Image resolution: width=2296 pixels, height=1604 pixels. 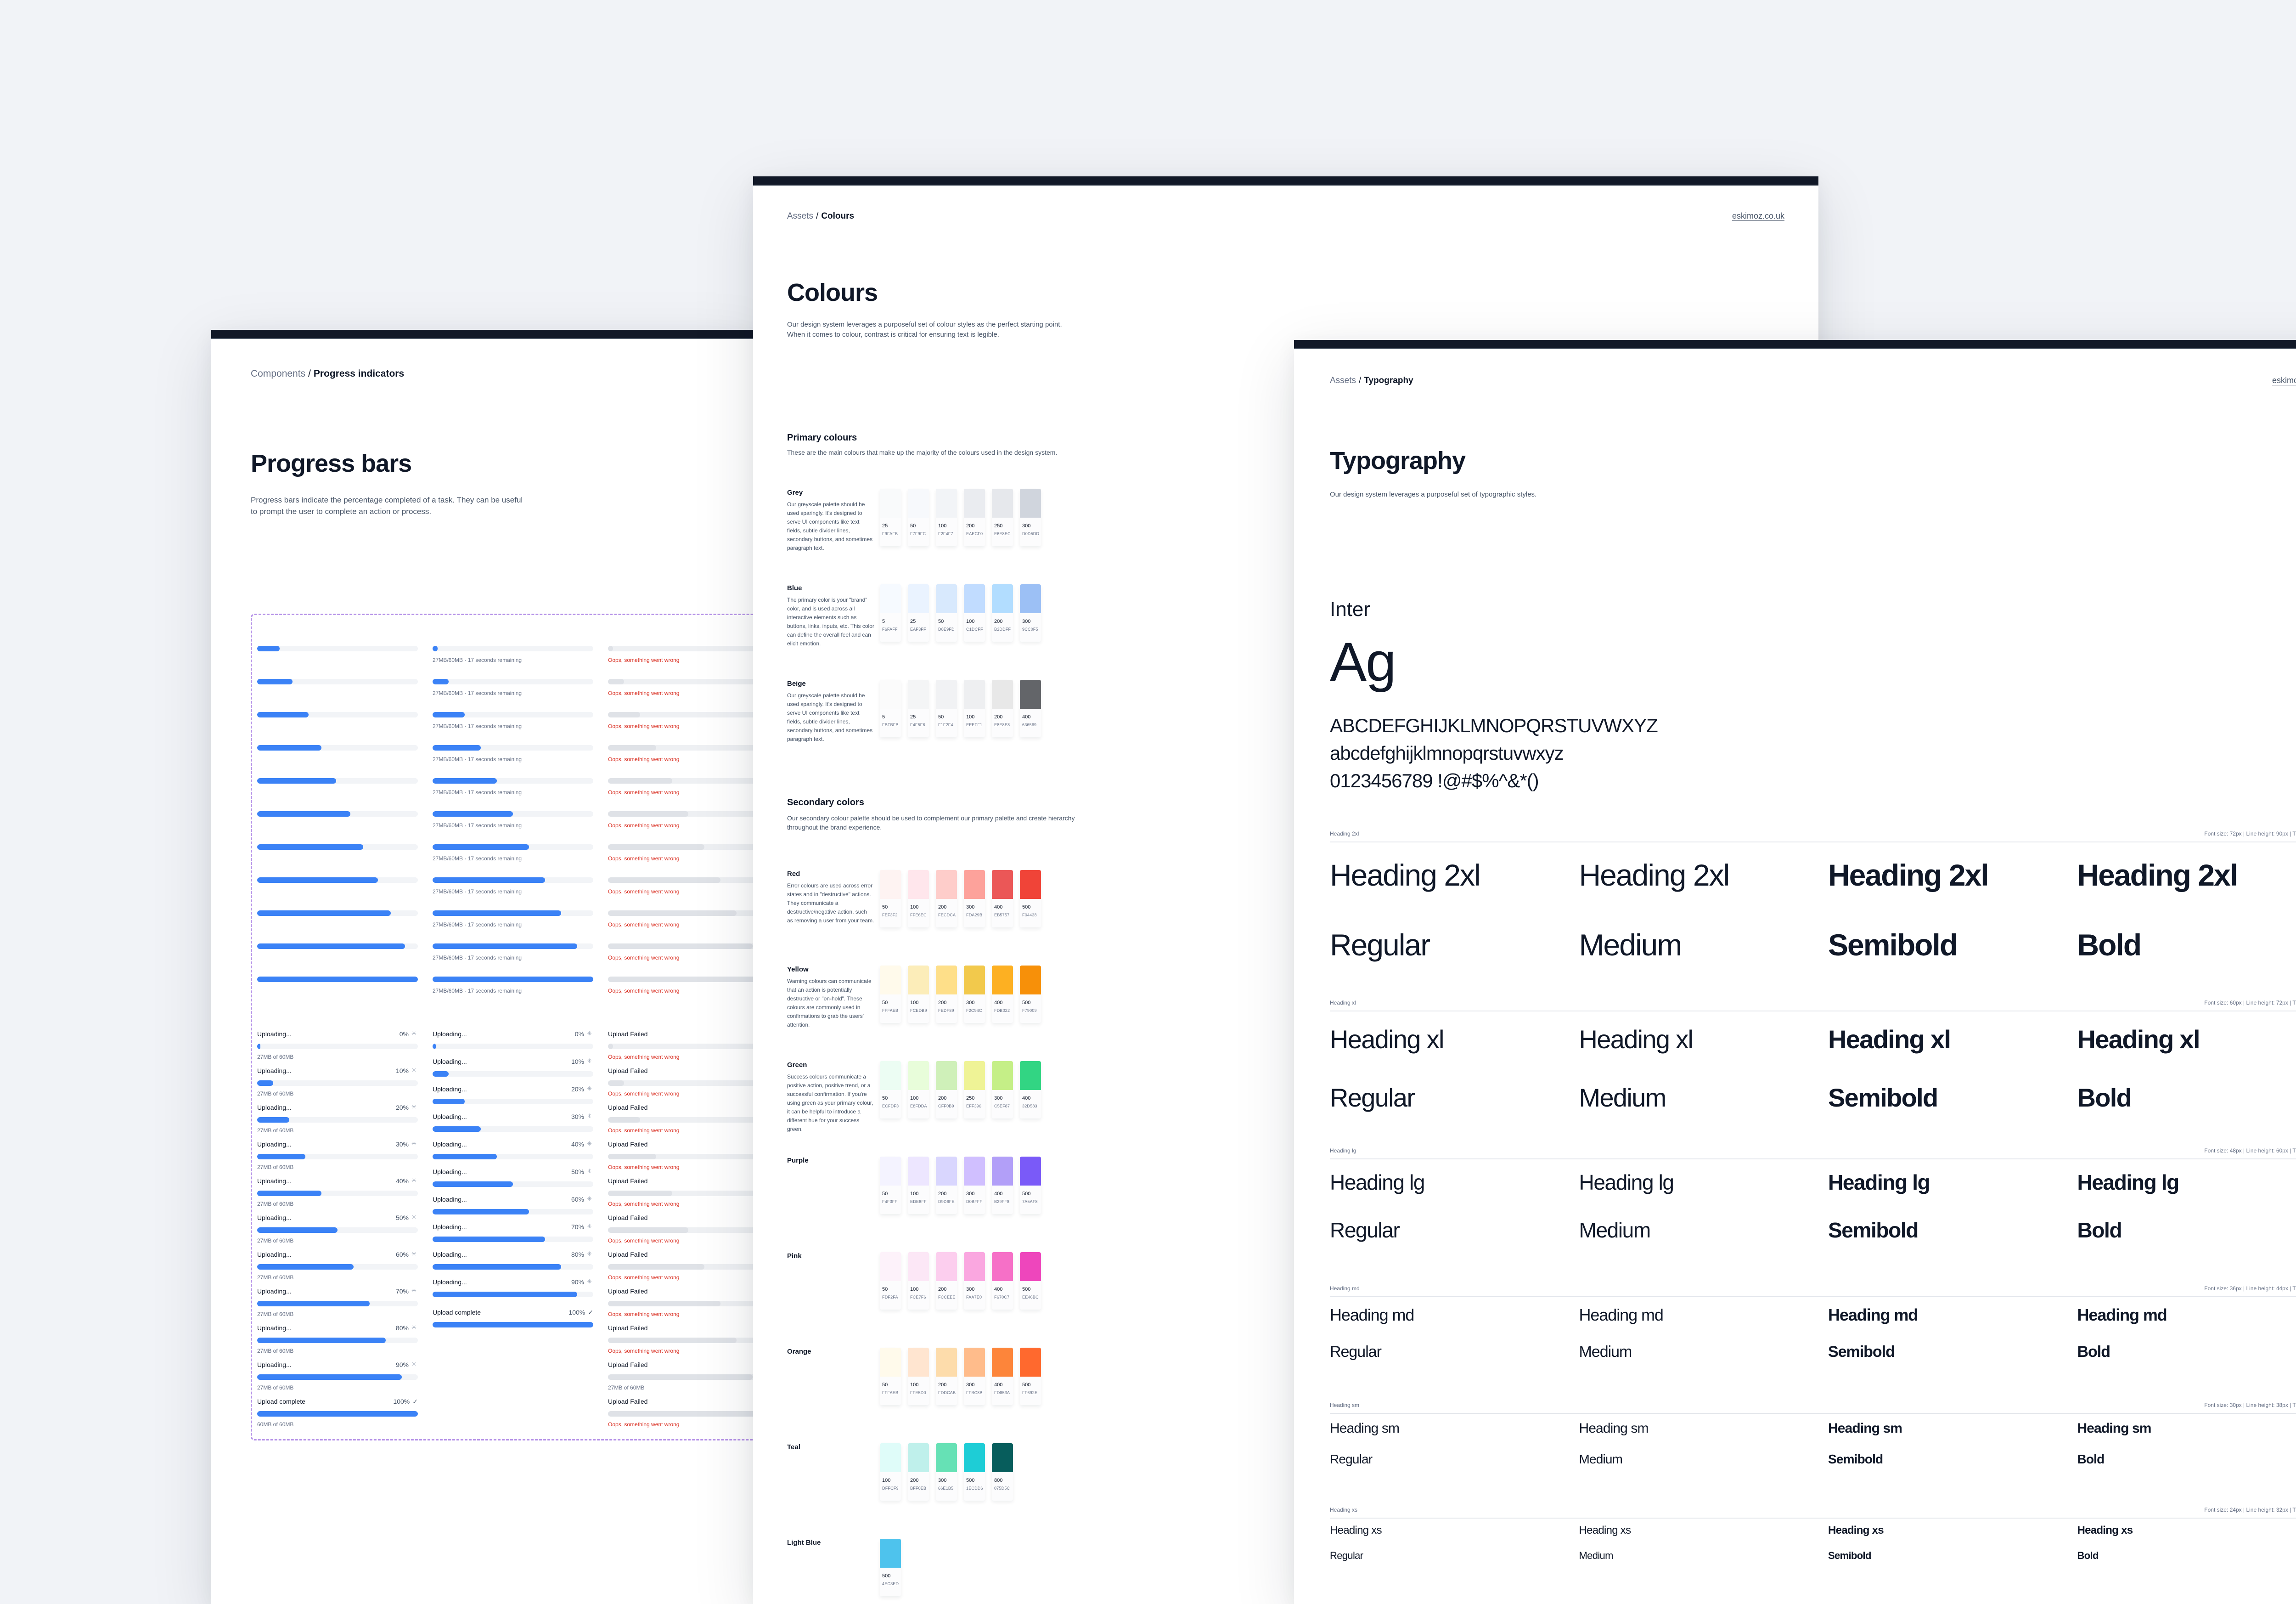 I want to click on color-swatch: 250 E6E8EC, so click(x=1003, y=517).